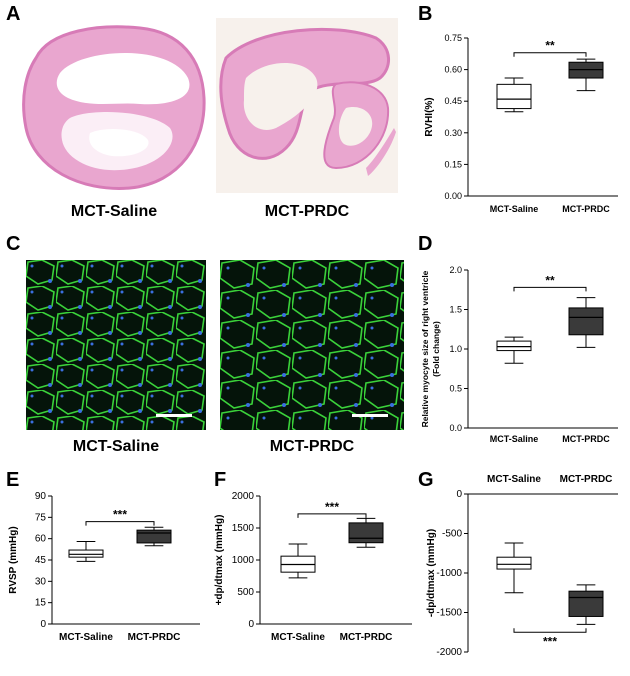 Image resolution: width=630 pixels, height=676 pixels. I want to click on y-tick-label: 2.0, so click(455, 270).